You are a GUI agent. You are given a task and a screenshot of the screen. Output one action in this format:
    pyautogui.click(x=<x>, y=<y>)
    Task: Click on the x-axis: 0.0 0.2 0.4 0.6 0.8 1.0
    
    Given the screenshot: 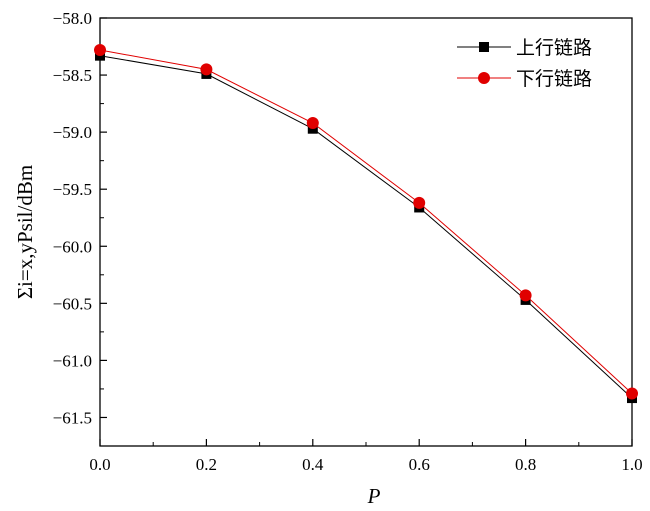 What is the action you would take?
    pyautogui.click(x=366, y=456)
    